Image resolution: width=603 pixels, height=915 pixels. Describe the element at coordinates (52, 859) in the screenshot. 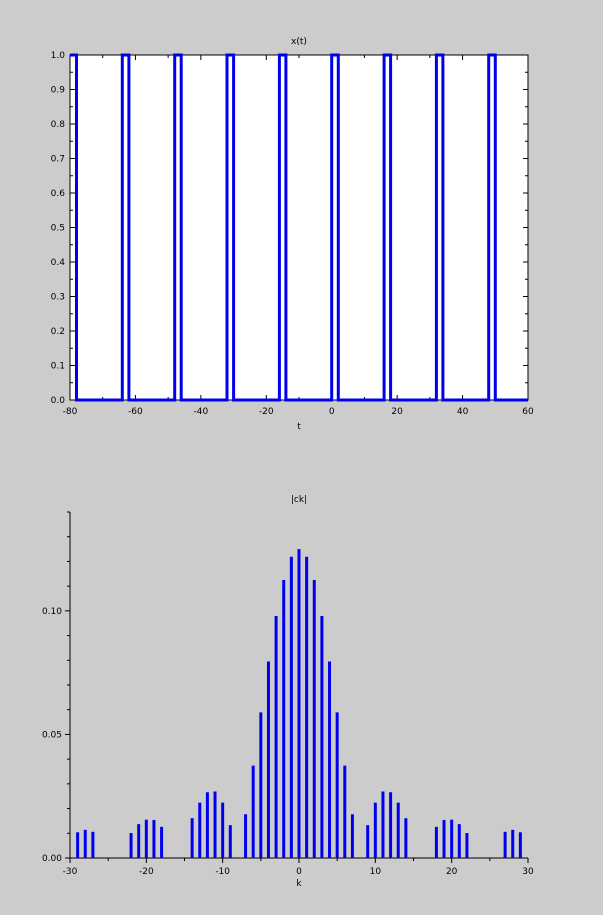

I see `spectrum-y-tick-label: 0.00` at that location.